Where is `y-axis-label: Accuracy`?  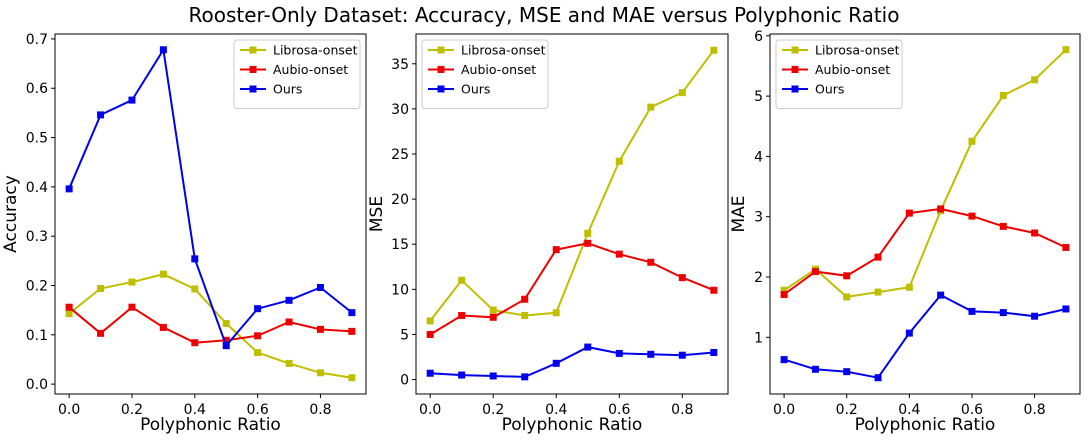
y-axis-label: Accuracy is located at coordinates (11, 214).